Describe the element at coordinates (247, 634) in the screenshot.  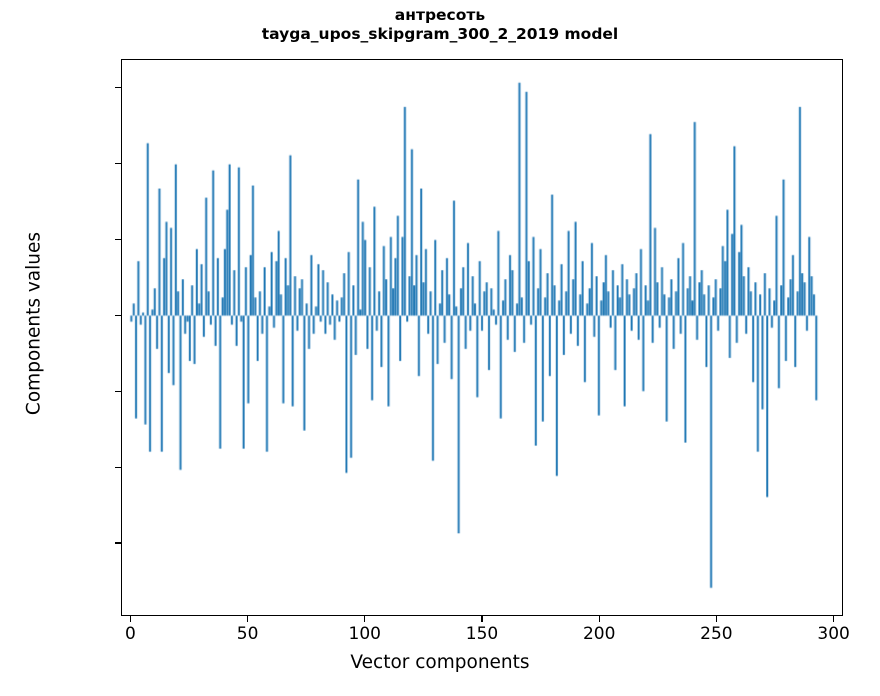
I see `x-tick-label: 50` at that location.